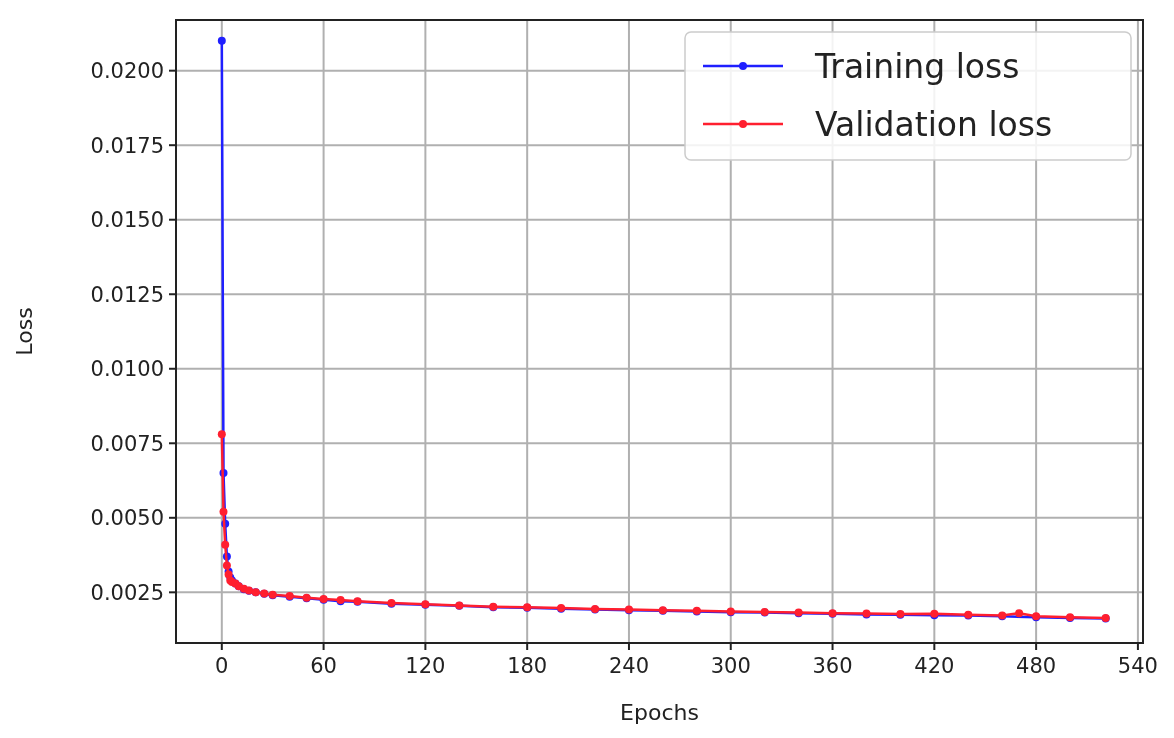  Describe the element at coordinates (832, 666) in the screenshot. I see `x-tick-label: 360` at that location.